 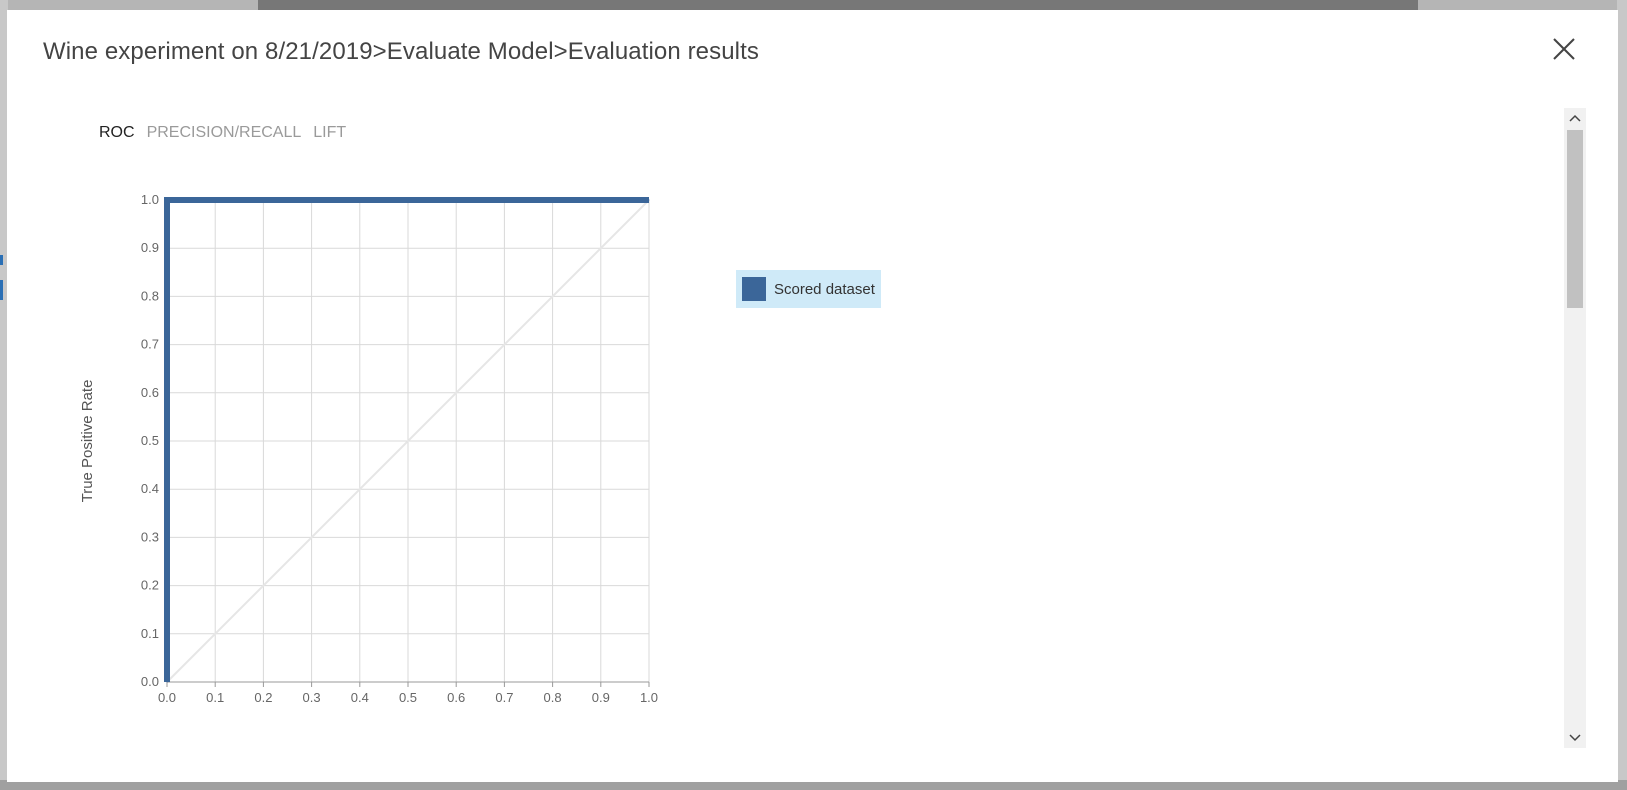 I want to click on chevron-up-icon, so click(x=1575, y=118).